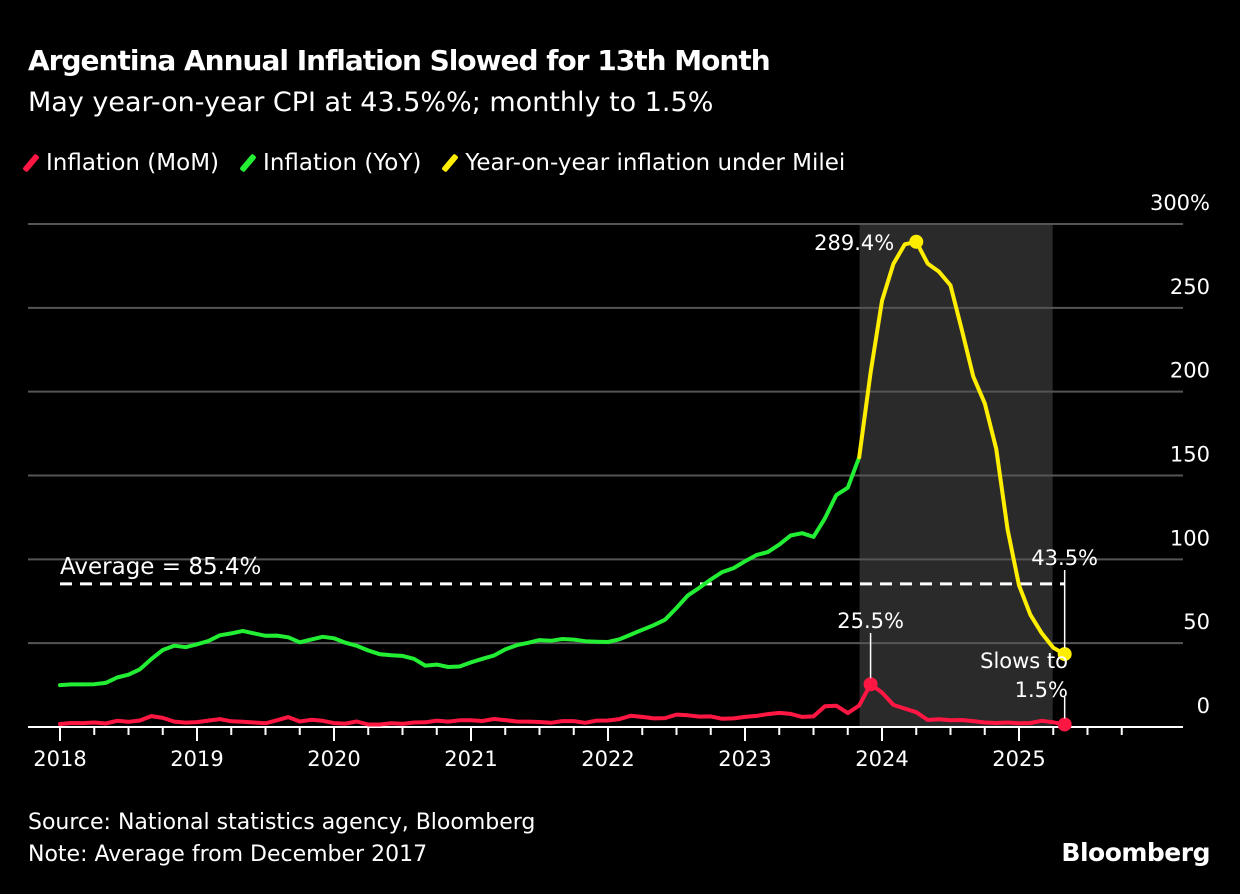 The width and height of the screenshot is (1240, 894). Describe the element at coordinates (1024, 661) in the screenshot. I see `latest-mom-label-line1: Slows to` at that location.